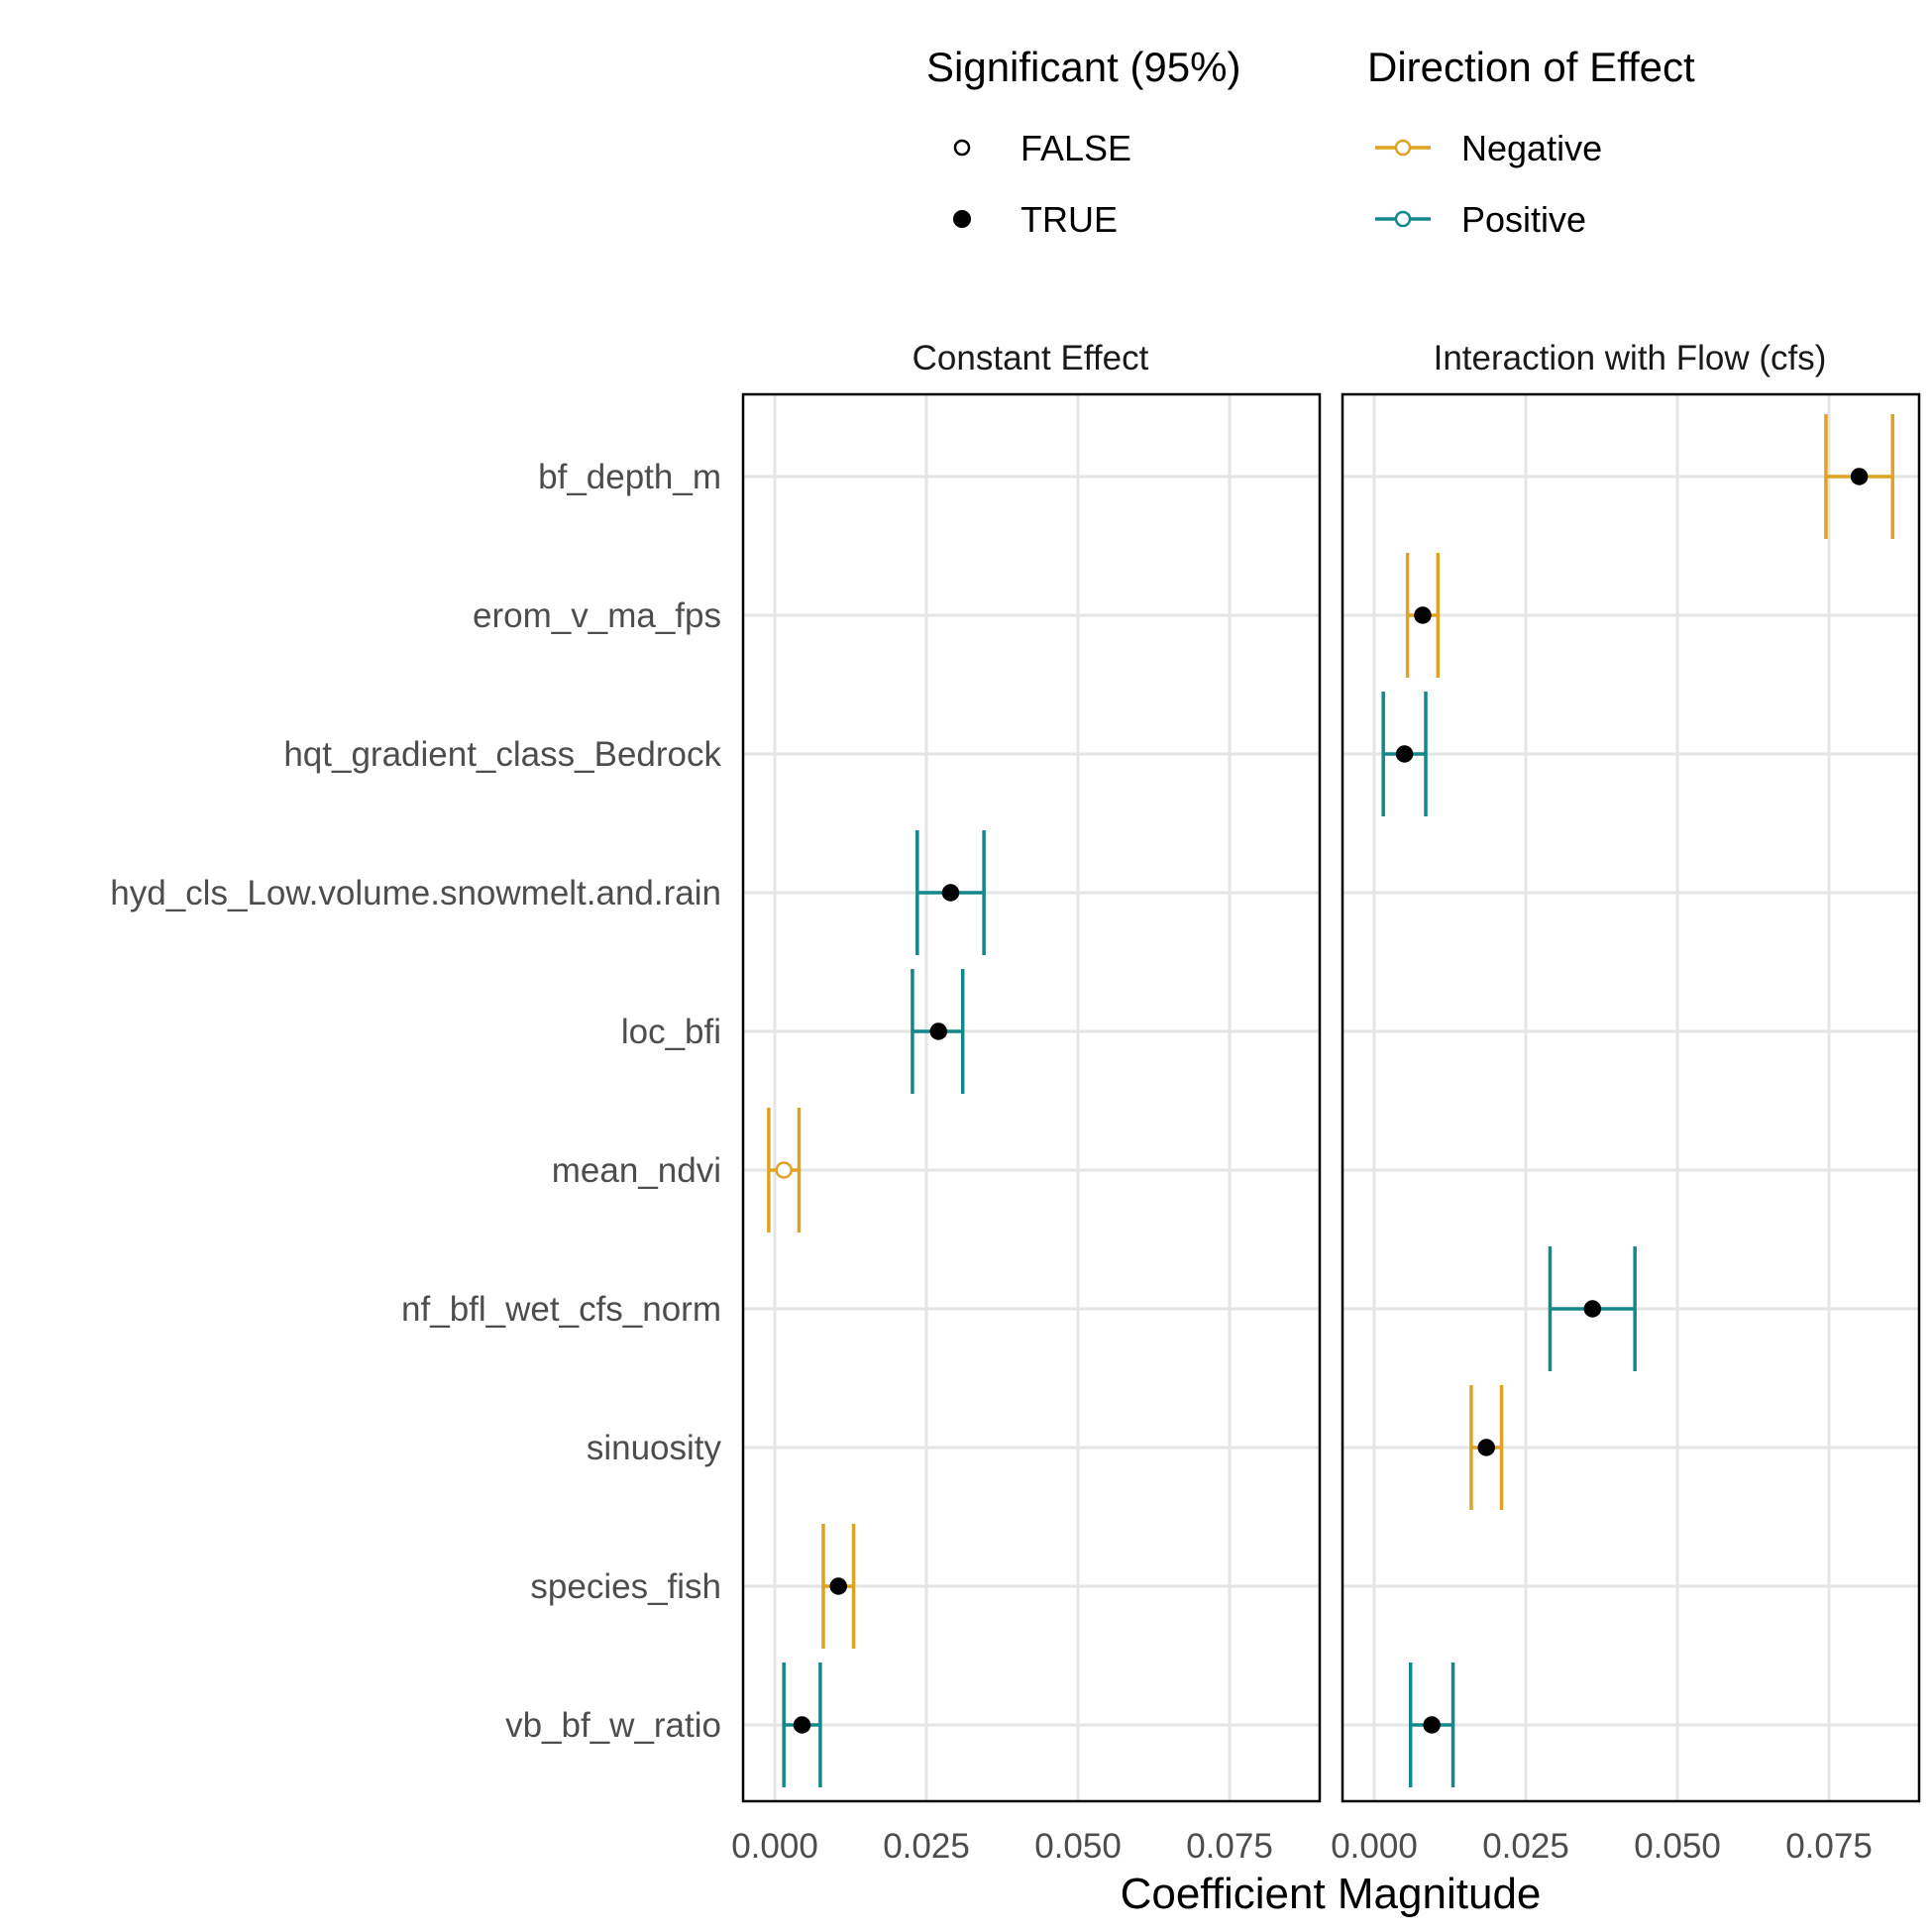 Image resolution: width=1932 pixels, height=1932 pixels. Describe the element at coordinates (1531, 148) in the screenshot. I see `legend-negative-label: Negative` at that location.